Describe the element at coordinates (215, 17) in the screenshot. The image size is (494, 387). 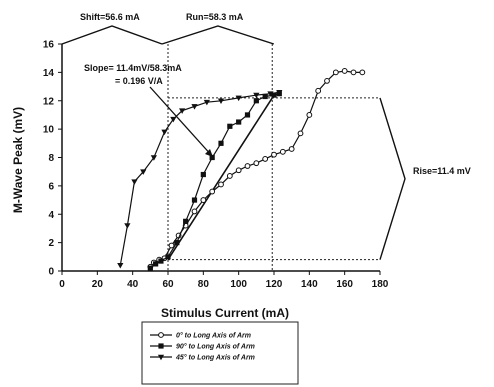
I see `run-annotation: Run=58.3 mA` at that location.